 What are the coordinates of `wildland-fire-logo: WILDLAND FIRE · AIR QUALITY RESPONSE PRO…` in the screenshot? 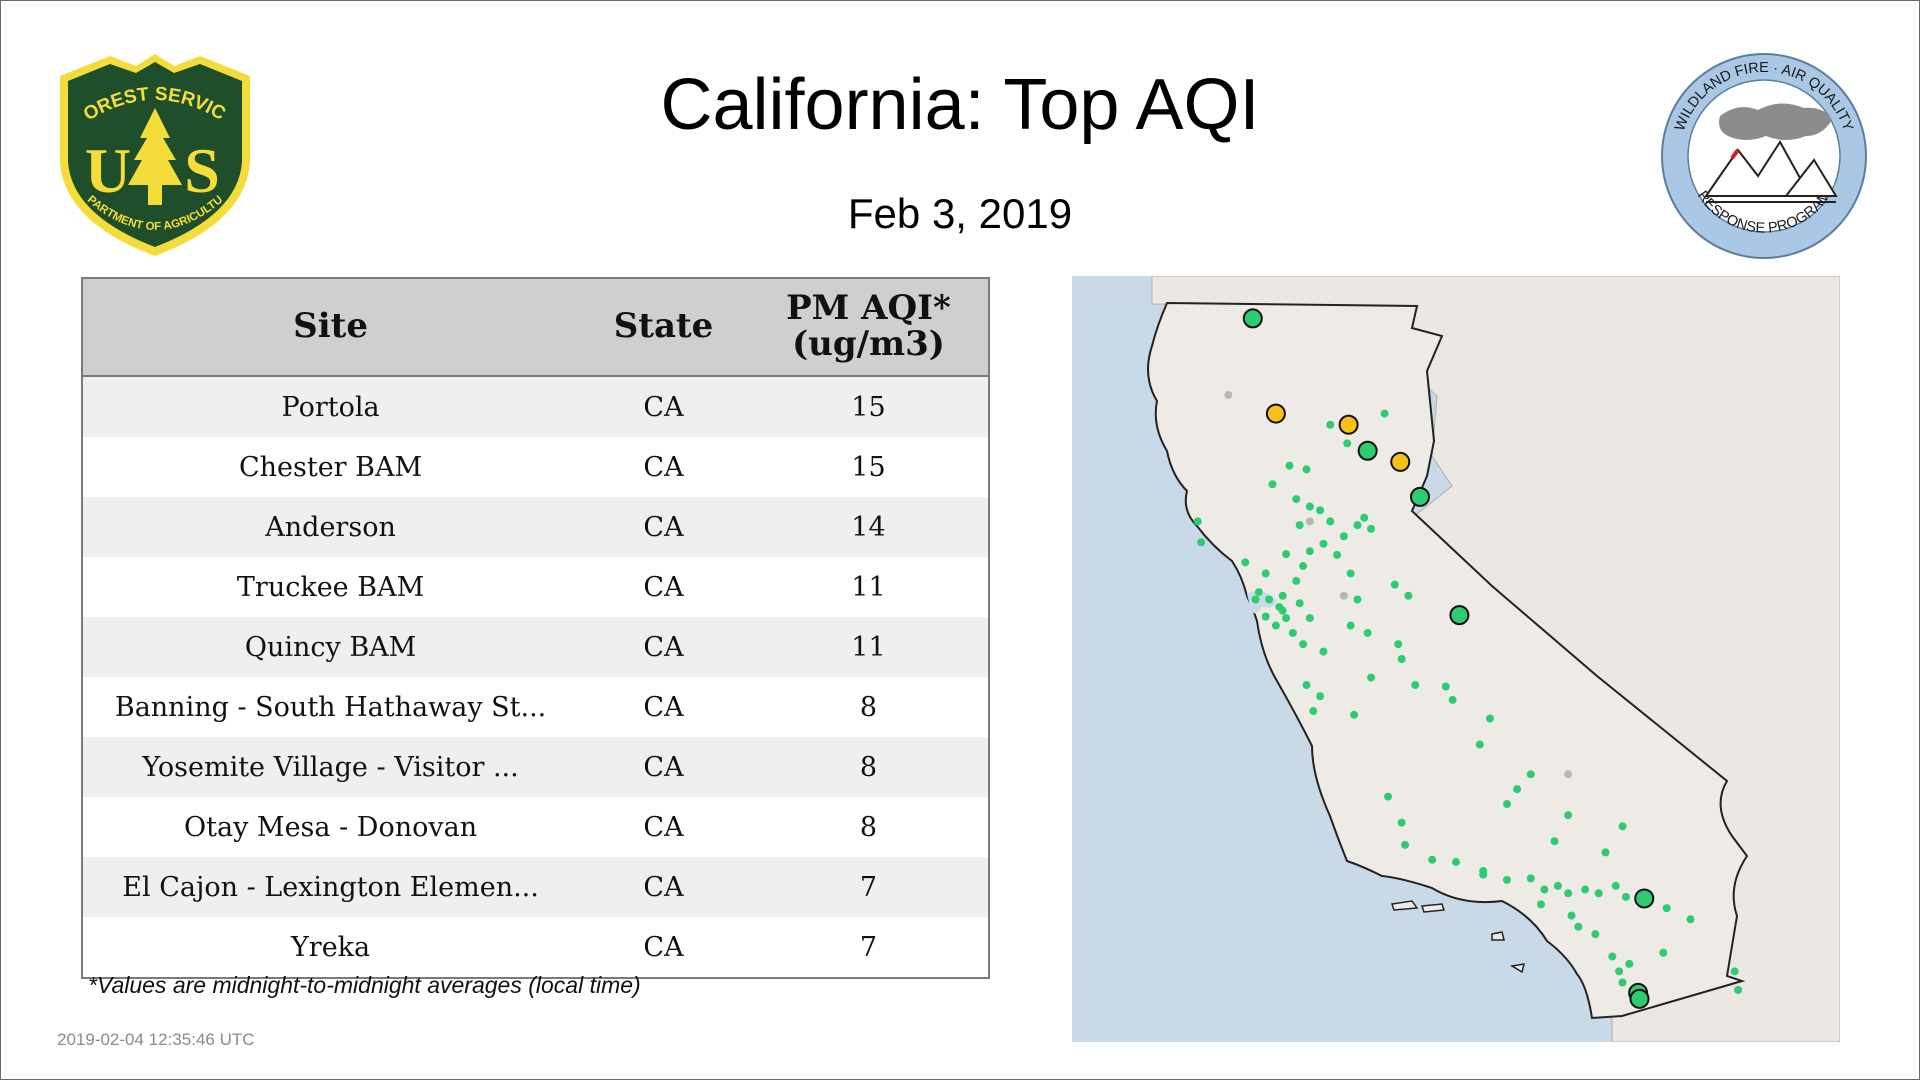 It's located at (1764, 156).